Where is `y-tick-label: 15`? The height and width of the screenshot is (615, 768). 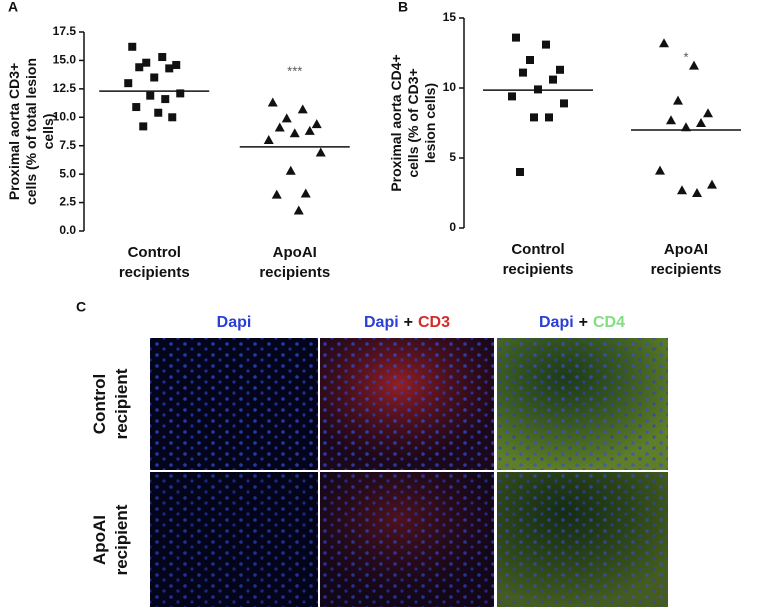 y-tick-label: 15 is located at coordinates (450, 17).